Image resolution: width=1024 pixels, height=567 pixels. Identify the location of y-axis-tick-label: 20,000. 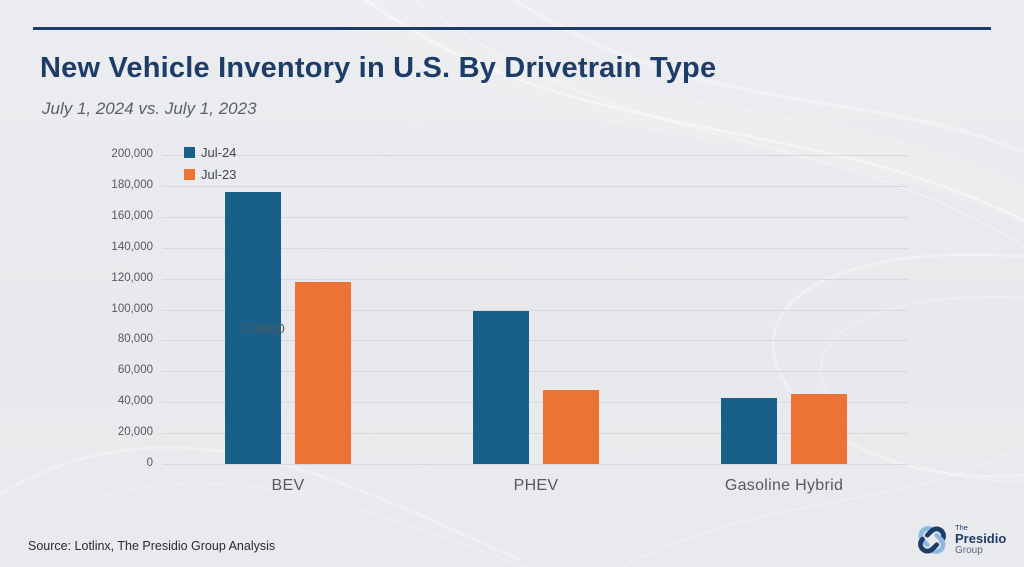
(135, 432).